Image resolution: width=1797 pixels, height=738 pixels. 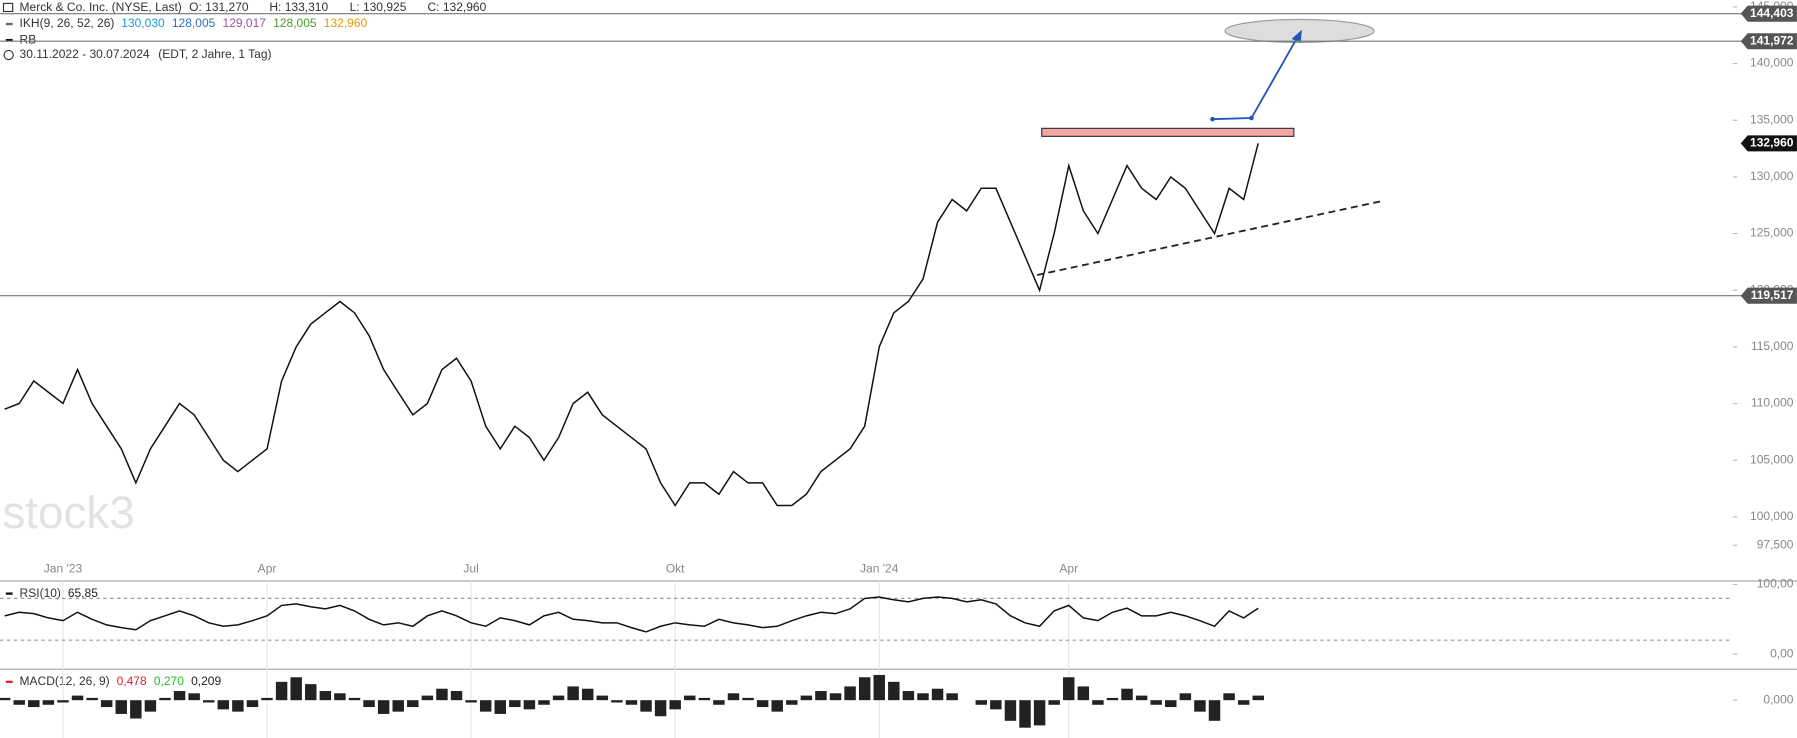 What do you see at coordinates (85, 54) in the screenshot?
I see `date-range: 30.11.2022 - 30.07.2024` at bounding box center [85, 54].